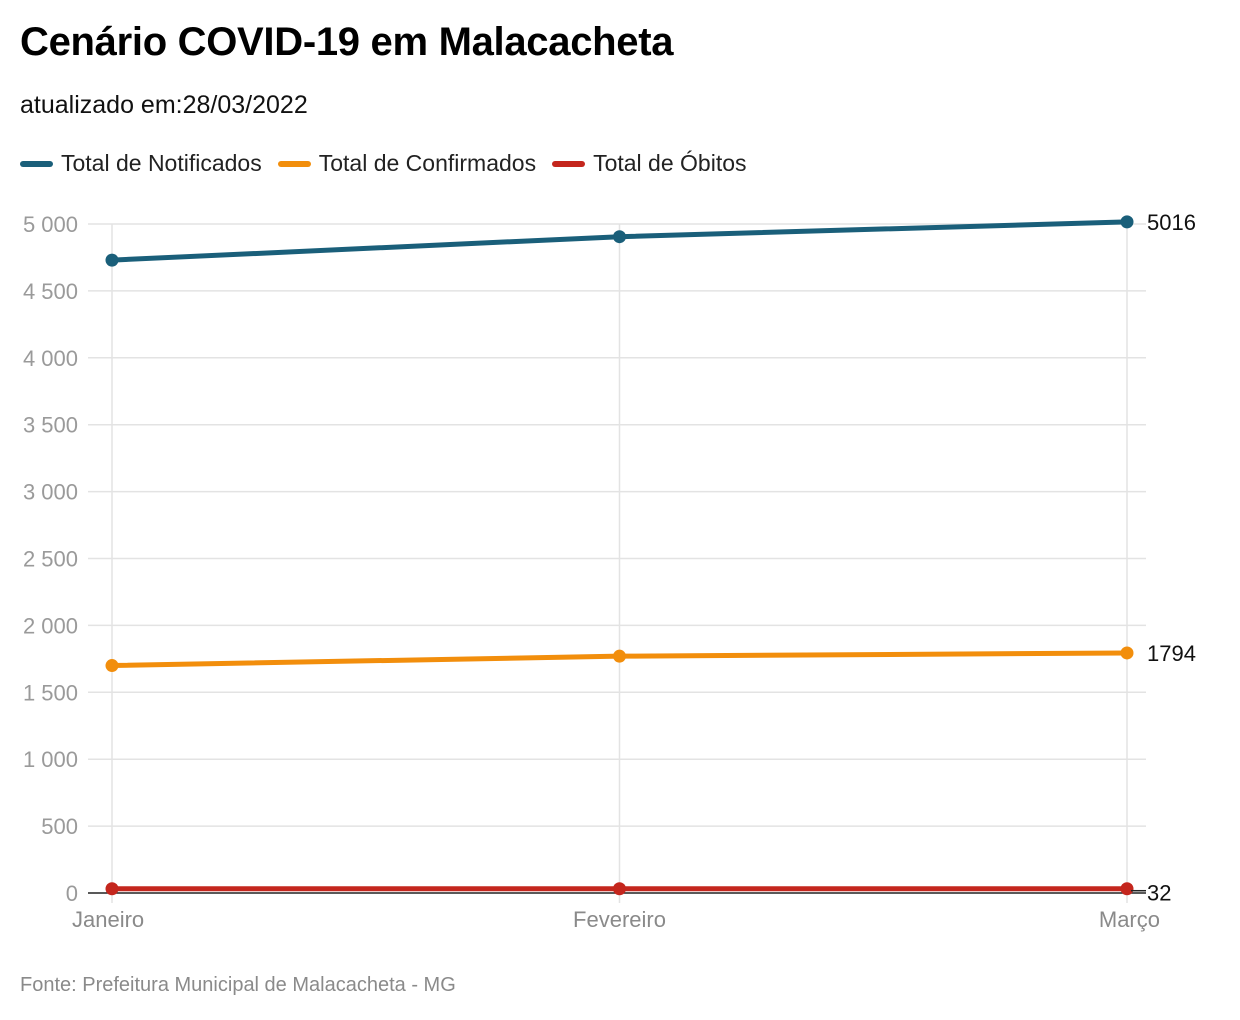 This screenshot has width=1240, height=1020. Describe the element at coordinates (670, 163) in the screenshot. I see `legend-label-obitos: Total de Óbitos` at that location.